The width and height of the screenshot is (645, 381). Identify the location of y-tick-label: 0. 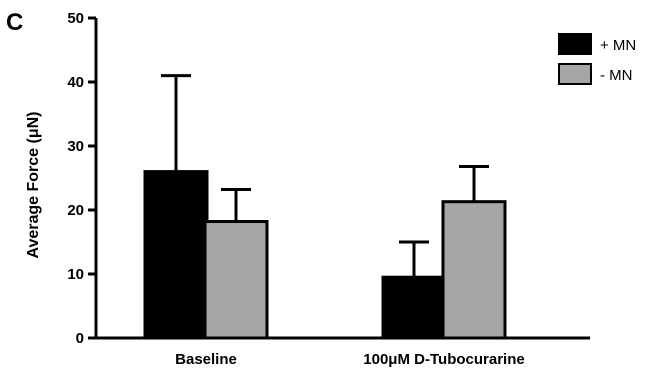
(80, 338).